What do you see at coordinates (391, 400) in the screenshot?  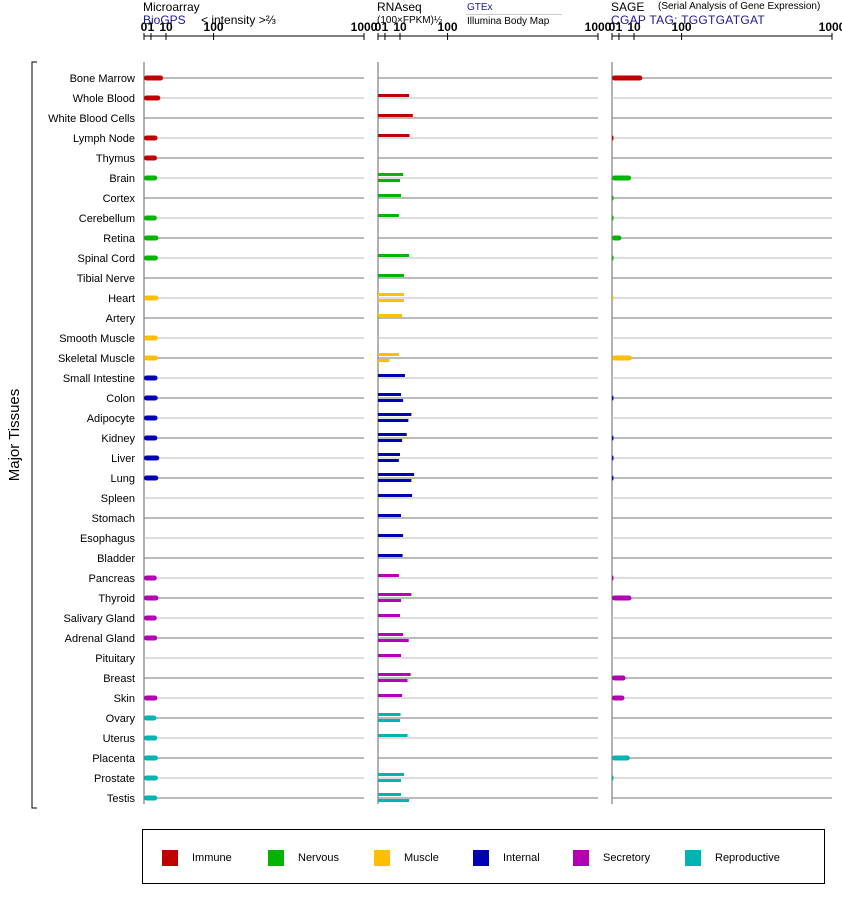 I see `rnaseq-bar-bodymap-colon` at bounding box center [391, 400].